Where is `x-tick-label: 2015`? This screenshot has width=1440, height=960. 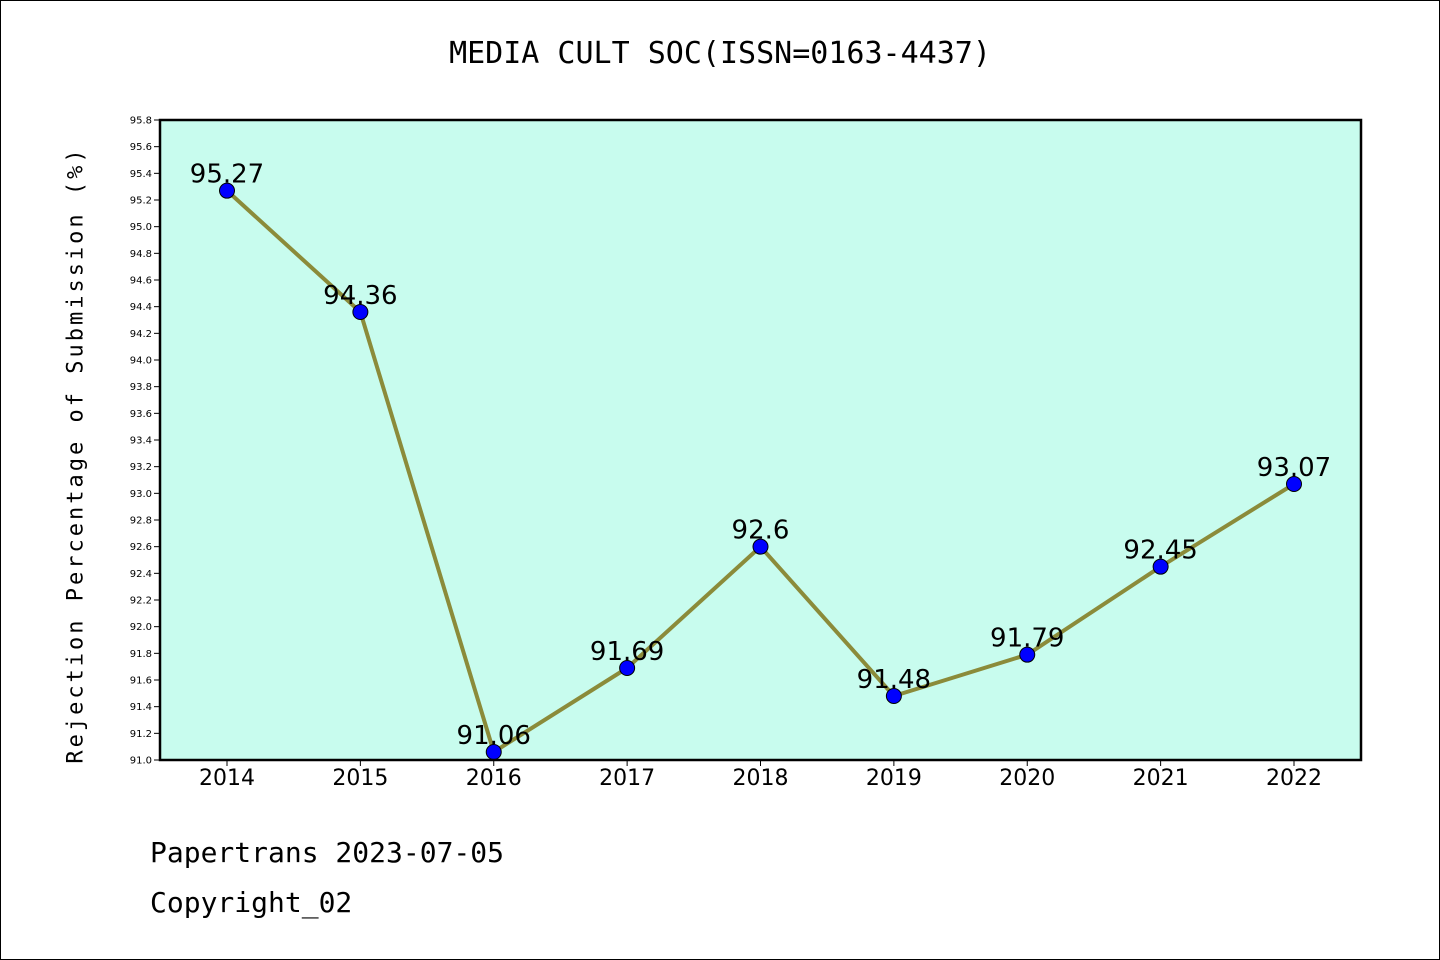 x-tick-label: 2015 is located at coordinates (360, 778).